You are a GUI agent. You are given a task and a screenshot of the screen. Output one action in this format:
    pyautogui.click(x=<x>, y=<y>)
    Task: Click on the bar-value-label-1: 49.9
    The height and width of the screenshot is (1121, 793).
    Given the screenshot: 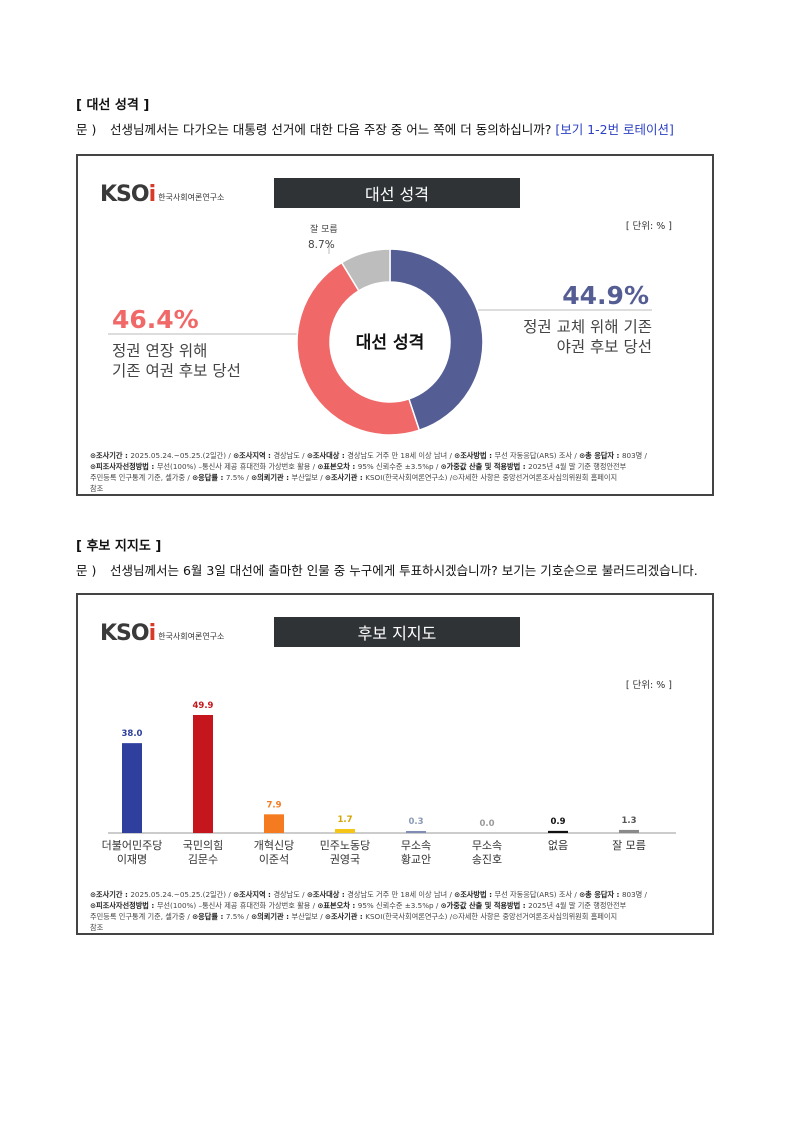 What is the action you would take?
    pyautogui.click(x=203, y=706)
    